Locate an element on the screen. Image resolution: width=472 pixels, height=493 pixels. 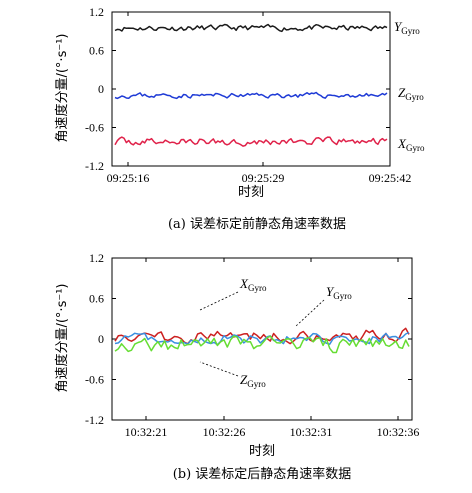
series-line-y is located at coordinates (251, 28).